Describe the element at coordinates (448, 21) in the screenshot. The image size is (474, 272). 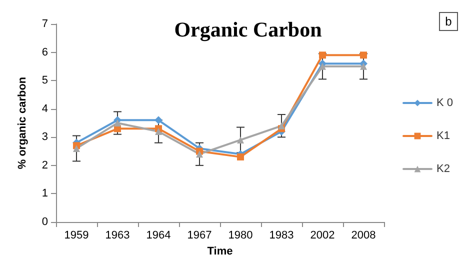
I see `text: b` at that location.